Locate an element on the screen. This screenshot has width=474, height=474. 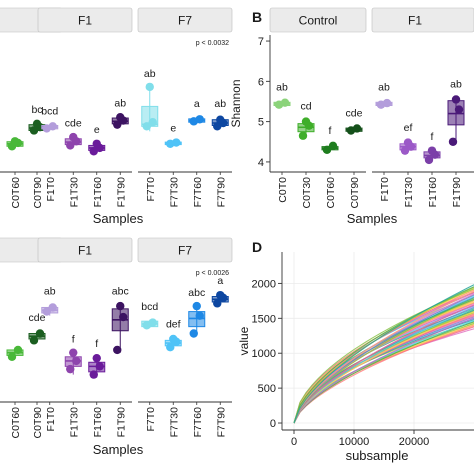
y-tick-label: 1000 is located at coordinates (264, 354).